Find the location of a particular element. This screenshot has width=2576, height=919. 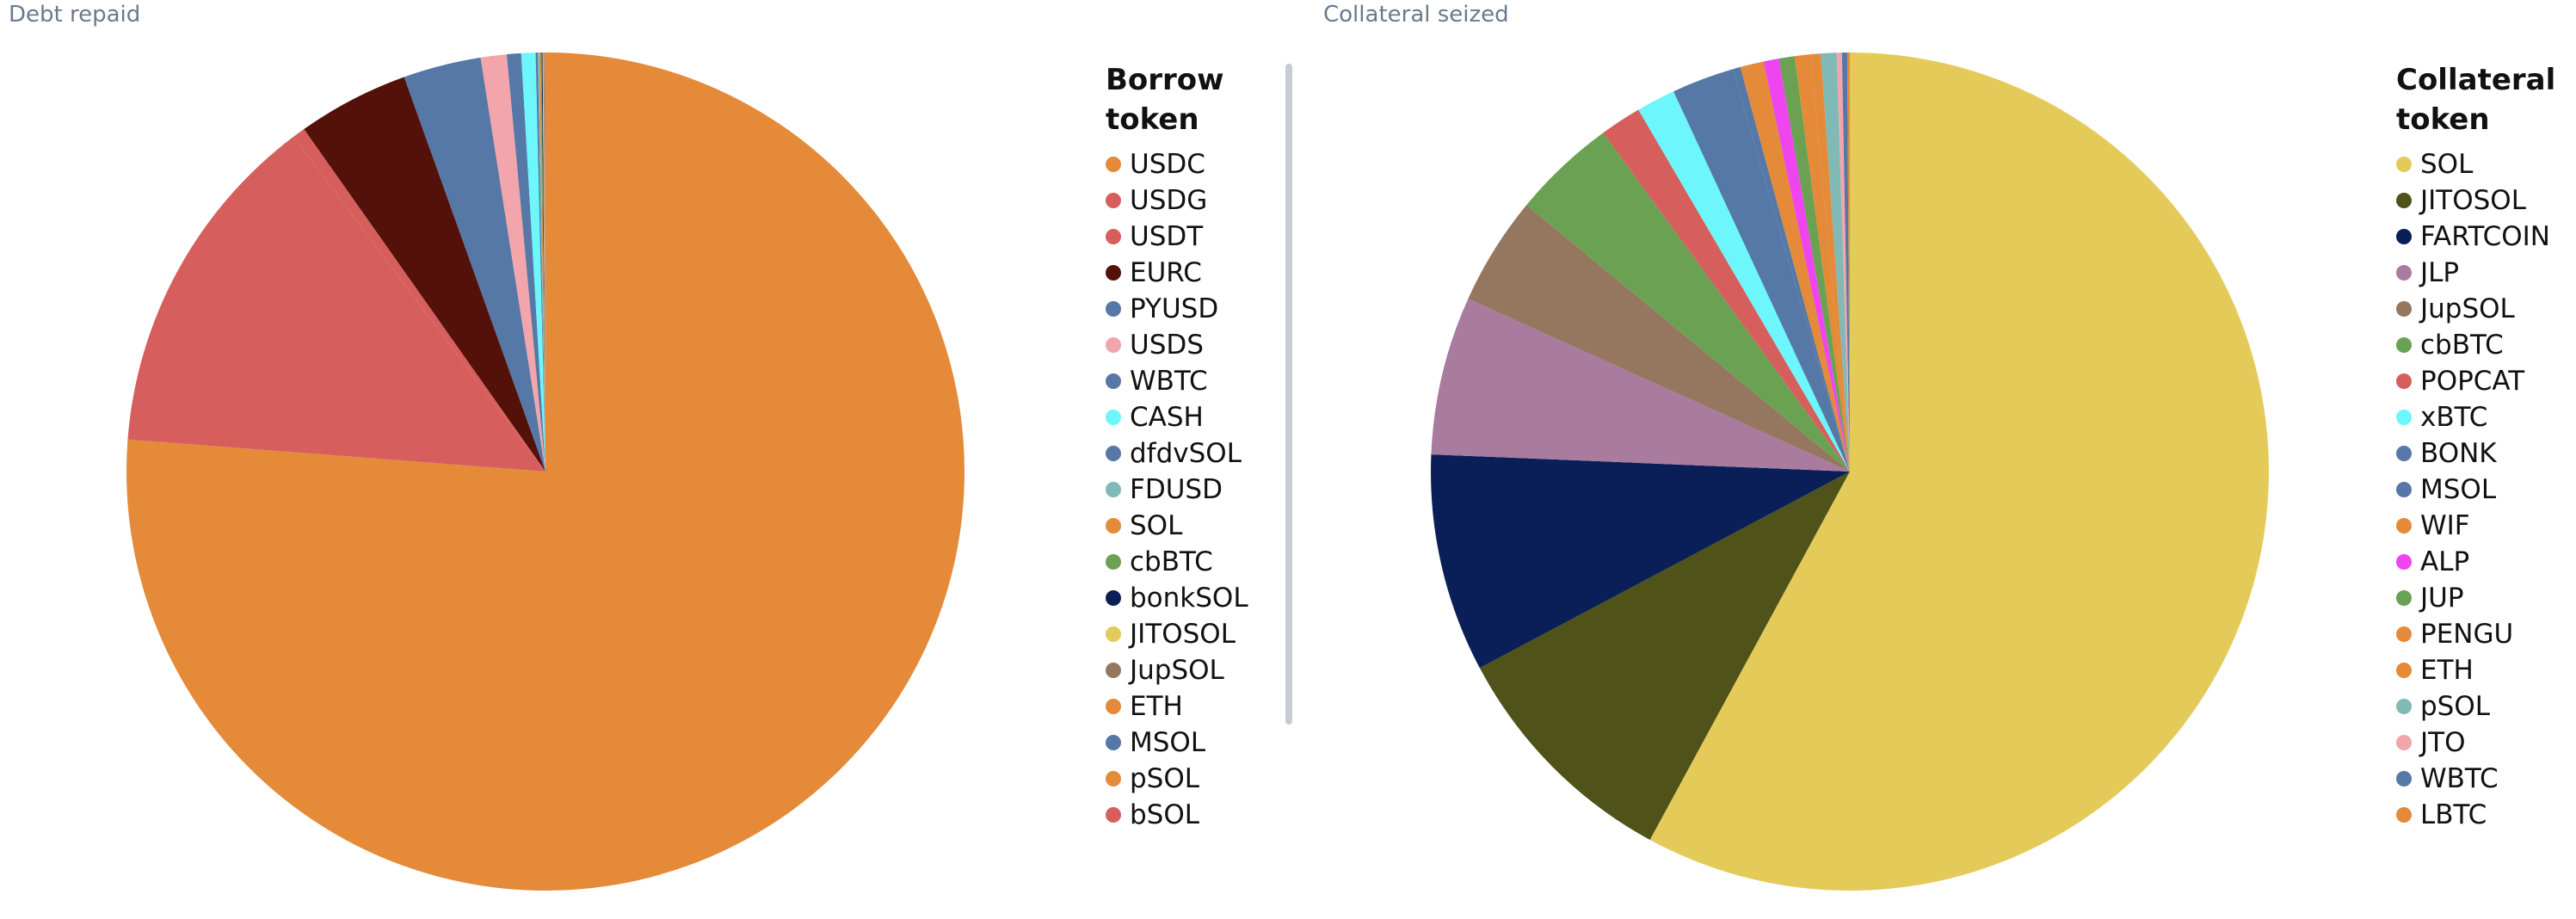

legend-item: LBTC is located at coordinates (2486, 815).